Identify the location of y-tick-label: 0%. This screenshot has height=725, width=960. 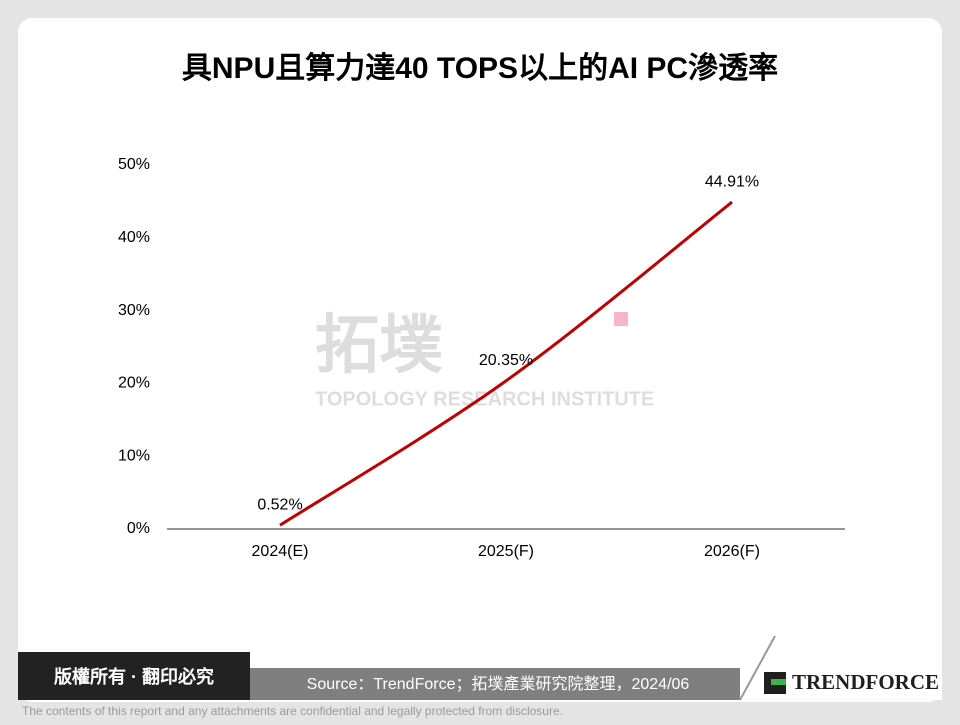
(138, 528).